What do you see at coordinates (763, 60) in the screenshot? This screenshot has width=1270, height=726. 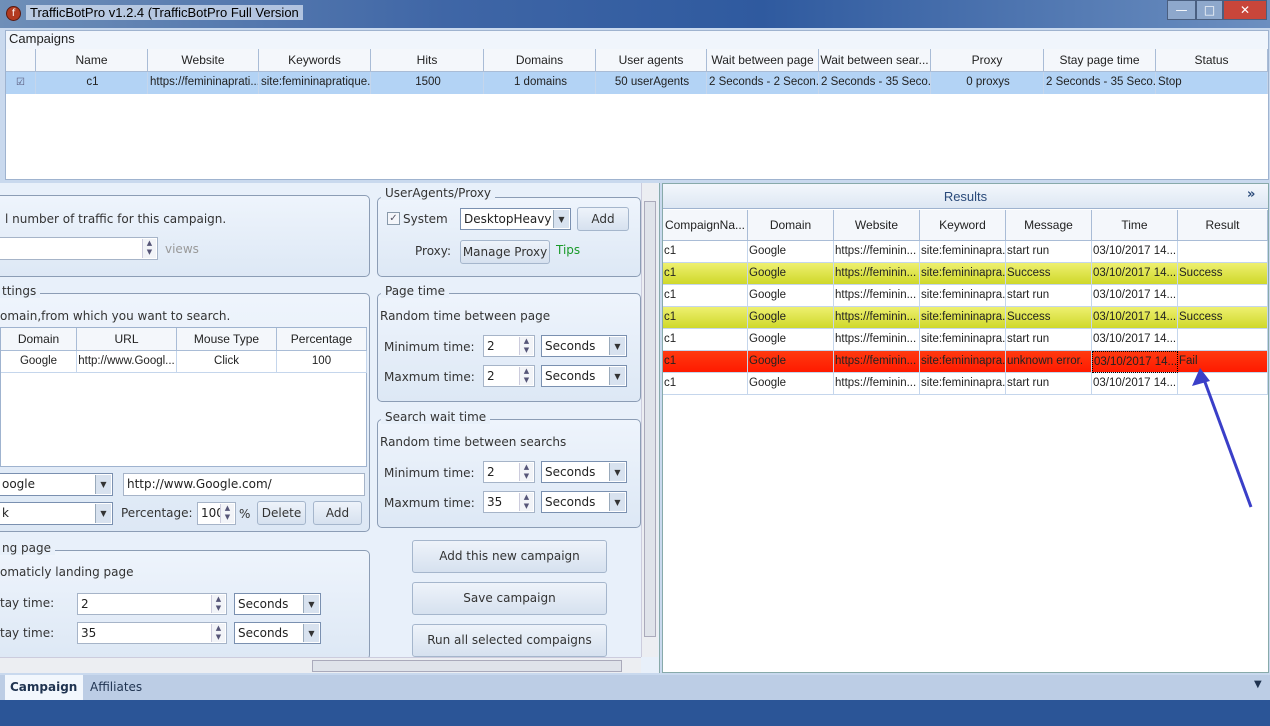 I see `column-header: Wait between page` at bounding box center [763, 60].